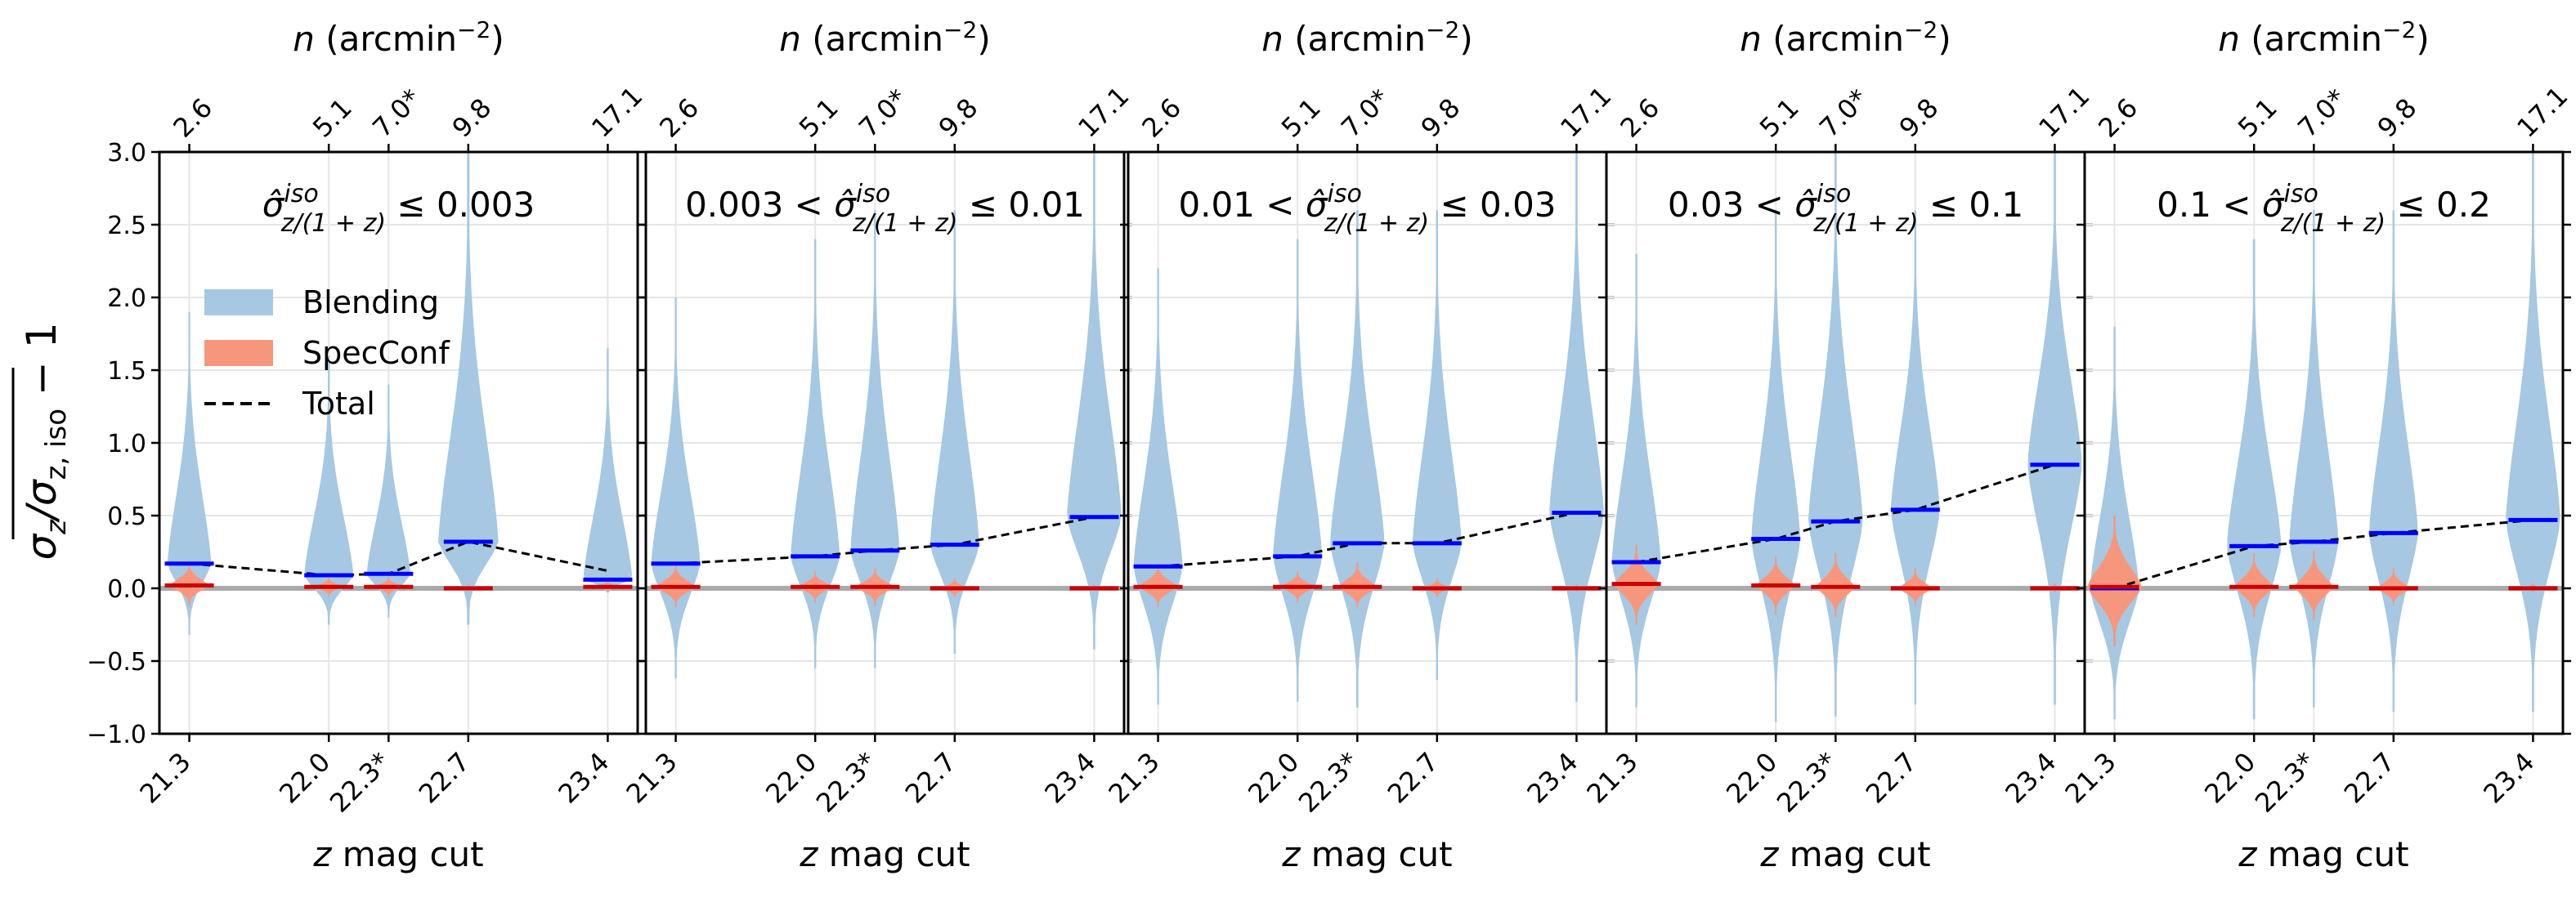 The image size is (2576, 898). I want to click on total-dashed-line, so click(2323, 554).